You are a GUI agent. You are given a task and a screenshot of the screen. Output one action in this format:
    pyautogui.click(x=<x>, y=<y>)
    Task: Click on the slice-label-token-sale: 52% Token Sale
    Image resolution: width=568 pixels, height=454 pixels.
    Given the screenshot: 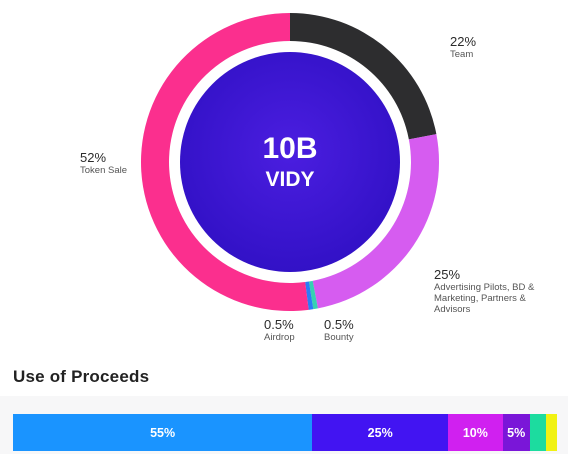 What is the action you would take?
    pyautogui.click(x=103, y=163)
    